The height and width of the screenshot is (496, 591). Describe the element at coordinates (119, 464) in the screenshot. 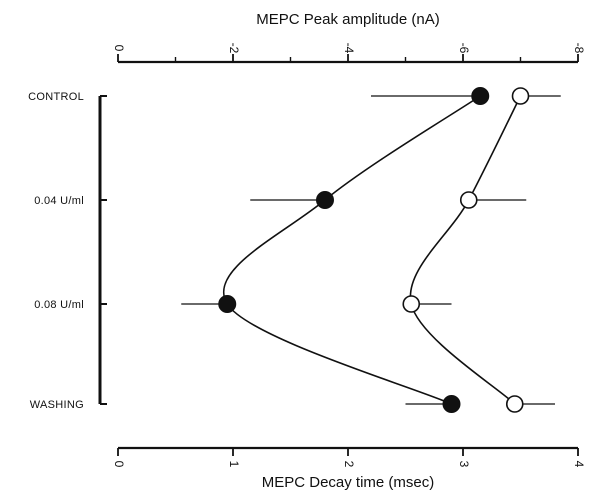

I see `bottom-axis-tick-label: 0` at that location.